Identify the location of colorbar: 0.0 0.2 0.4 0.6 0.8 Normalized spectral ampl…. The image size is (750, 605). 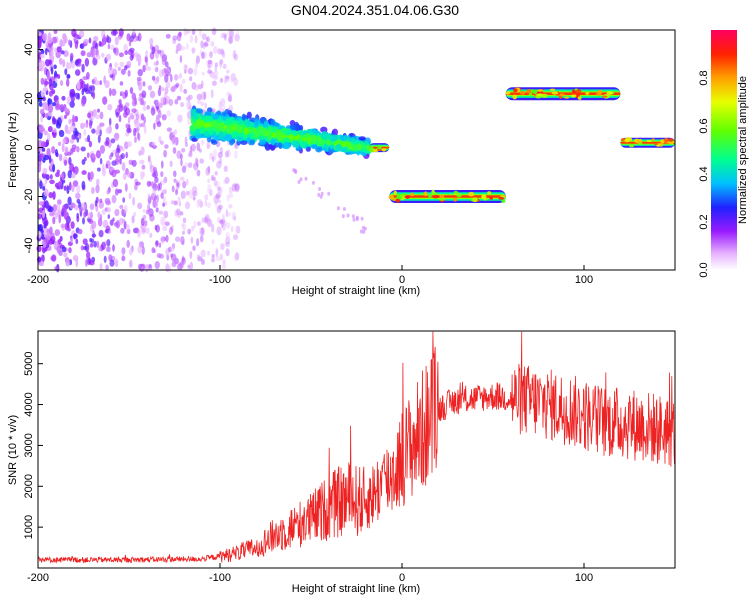
(723, 154).